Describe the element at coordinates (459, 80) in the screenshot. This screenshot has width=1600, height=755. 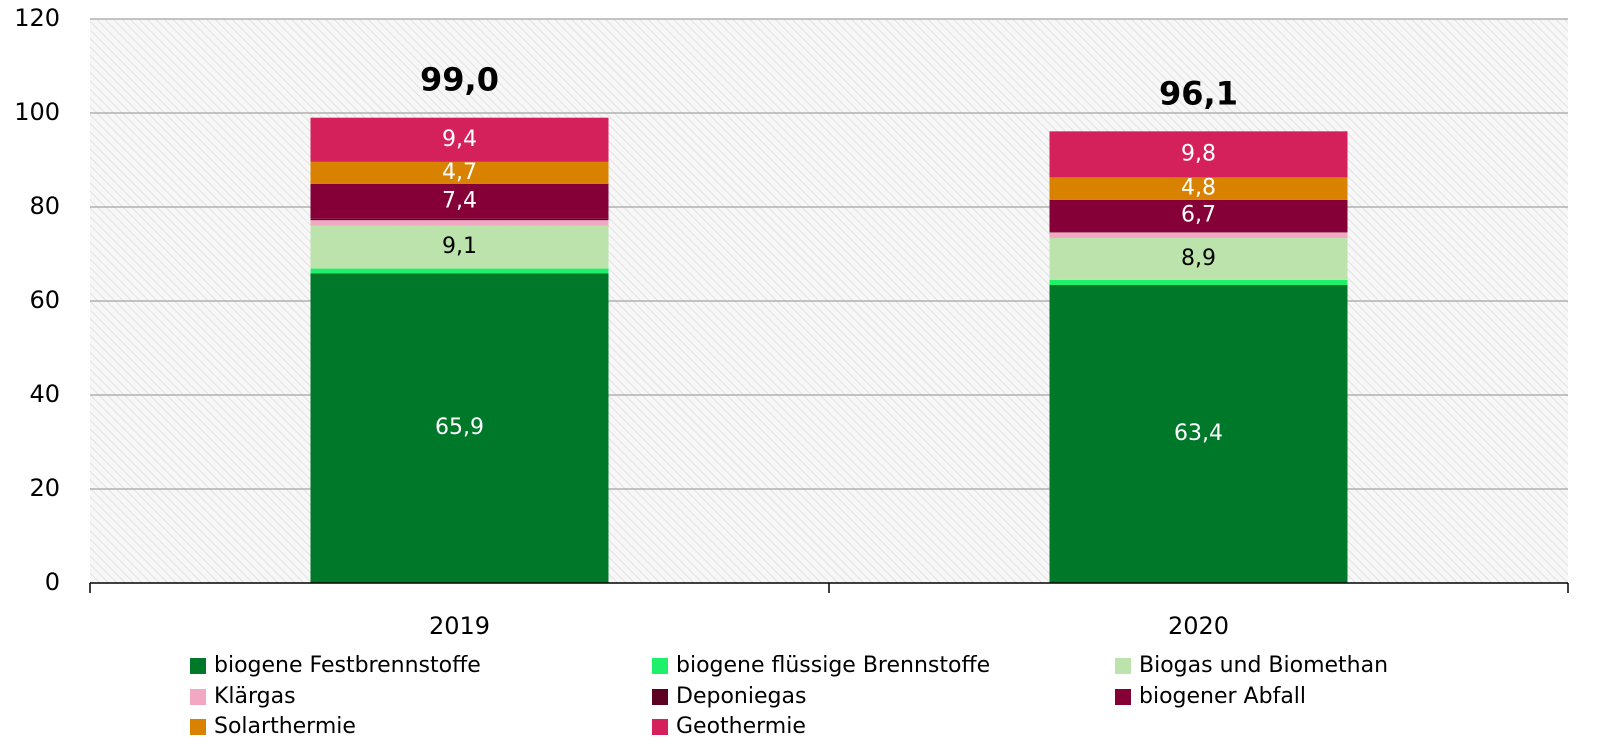
I see `total-label: 99,0` at that location.